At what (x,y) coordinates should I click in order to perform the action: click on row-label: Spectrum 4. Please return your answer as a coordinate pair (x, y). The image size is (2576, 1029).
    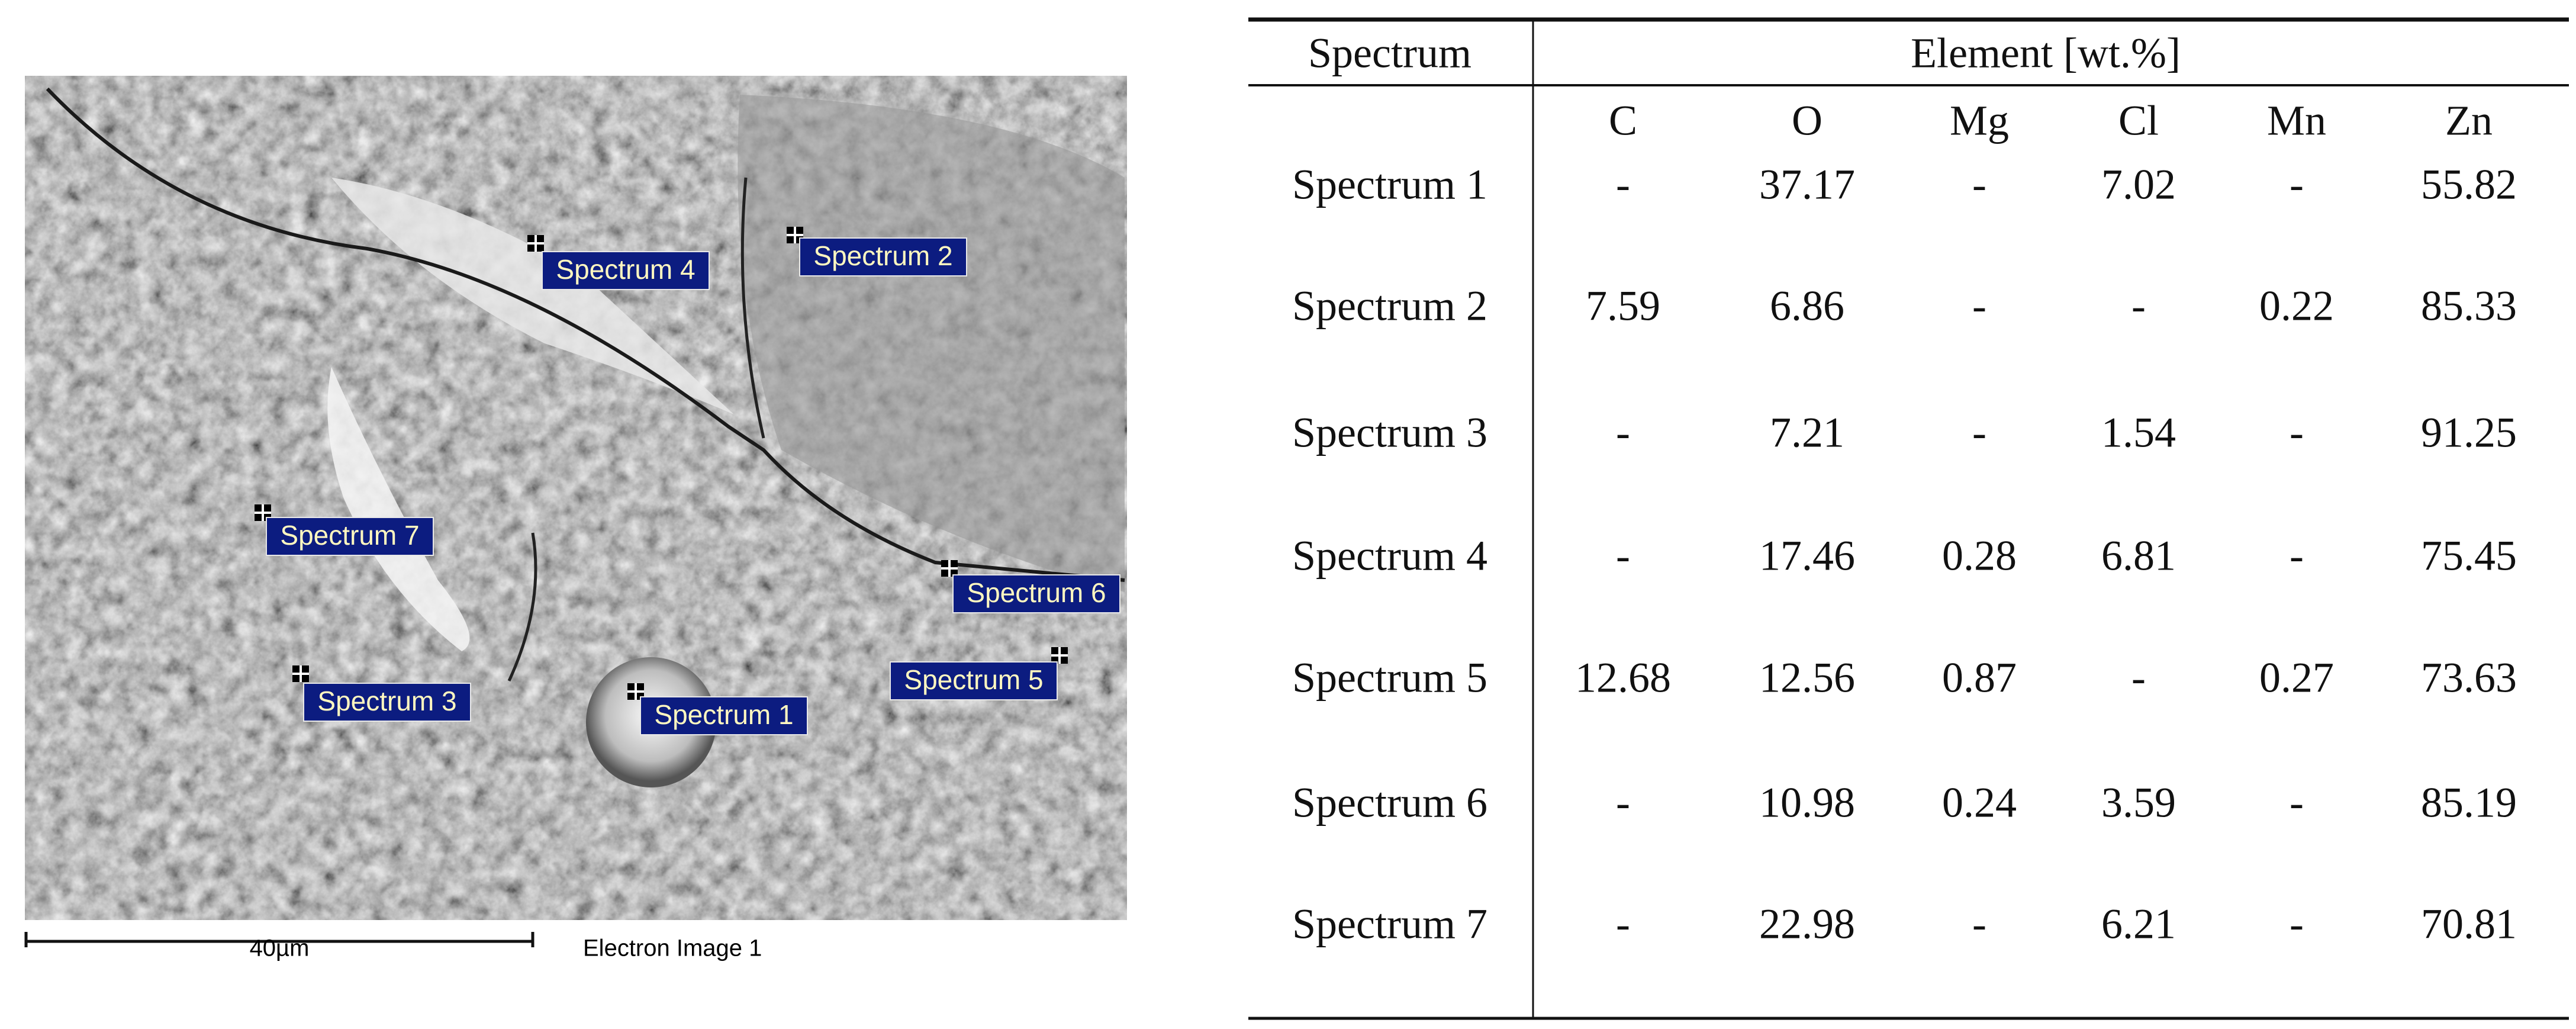
    Looking at the image, I should click on (1390, 556).